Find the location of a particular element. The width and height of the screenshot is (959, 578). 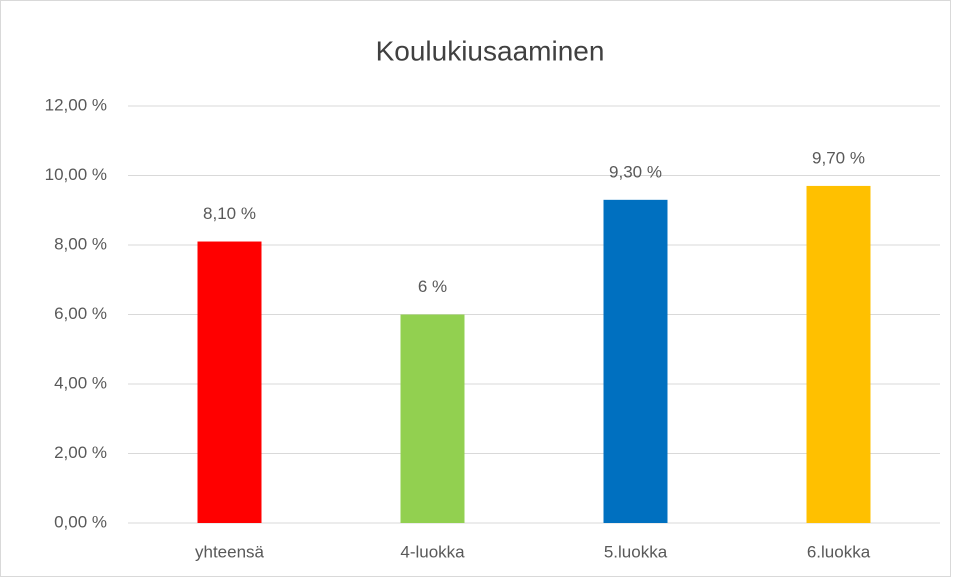

data-label: 9,30 % is located at coordinates (635, 171).